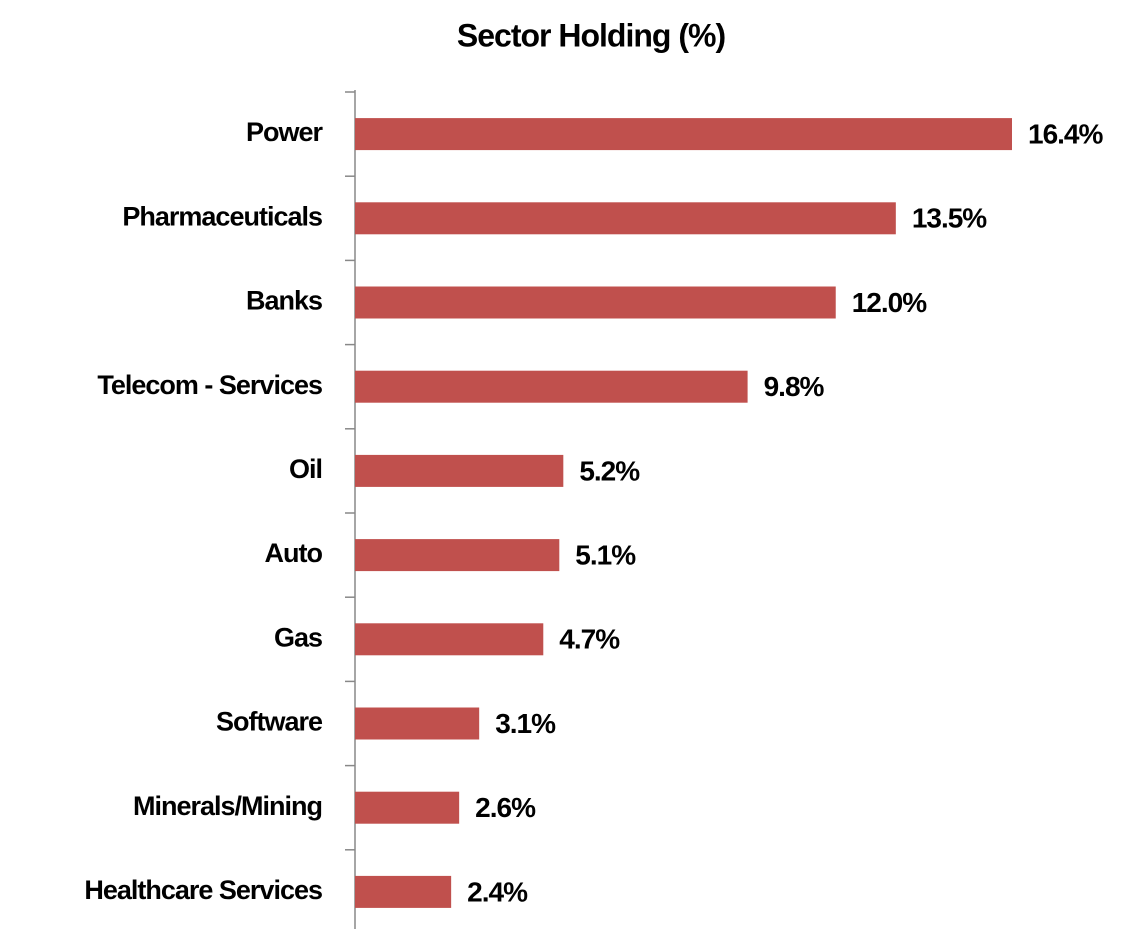  I want to click on category-label: Telecom - Services, so click(209, 385).